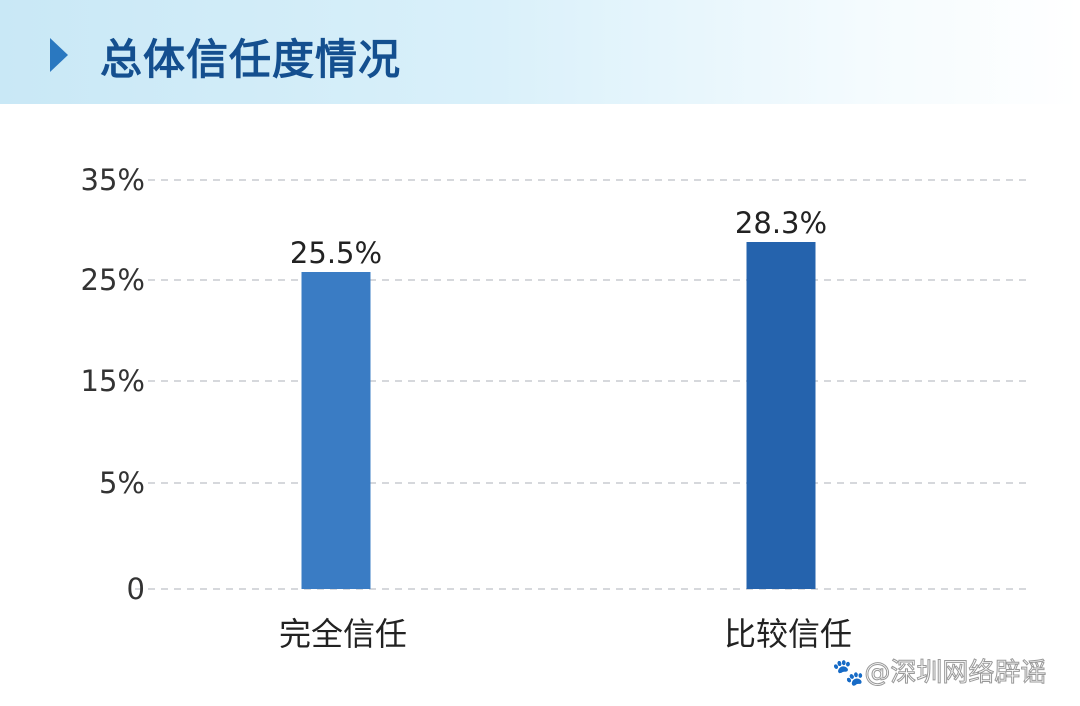 The width and height of the screenshot is (1080, 706). What do you see at coordinates (251, 59) in the screenshot?
I see `page-title: 总体信任度情况` at bounding box center [251, 59].